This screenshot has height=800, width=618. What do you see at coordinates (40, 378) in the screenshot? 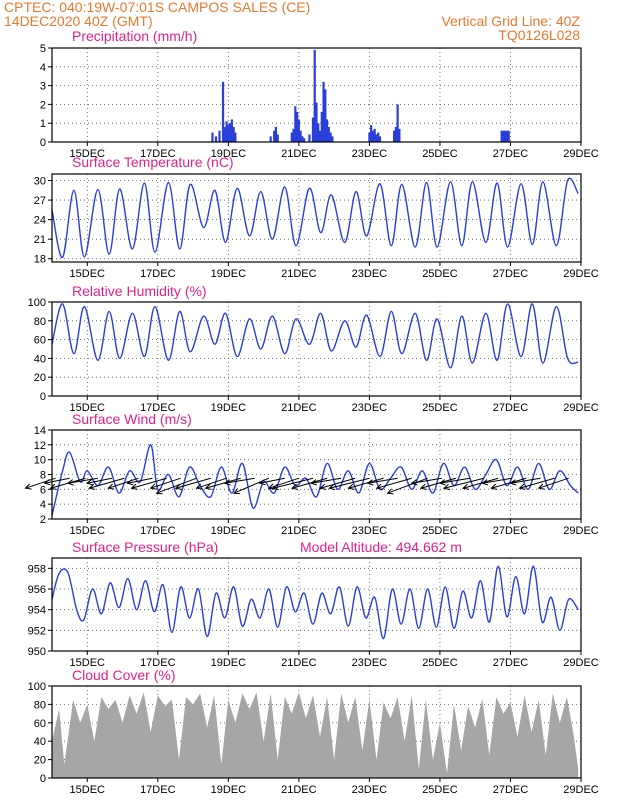
I see `rh-ytick-label: 20` at bounding box center [40, 378].